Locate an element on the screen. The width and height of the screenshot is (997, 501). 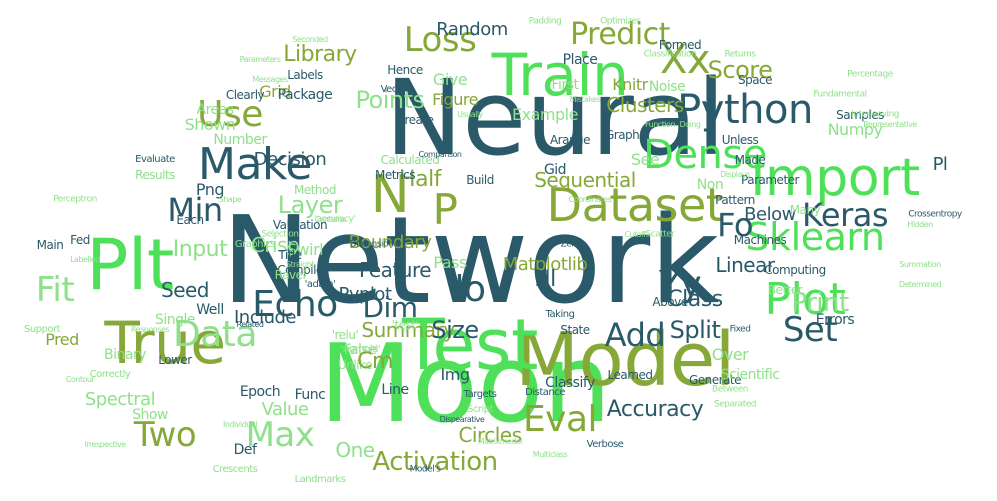
word-well: Well is located at coordinates (210, 310).